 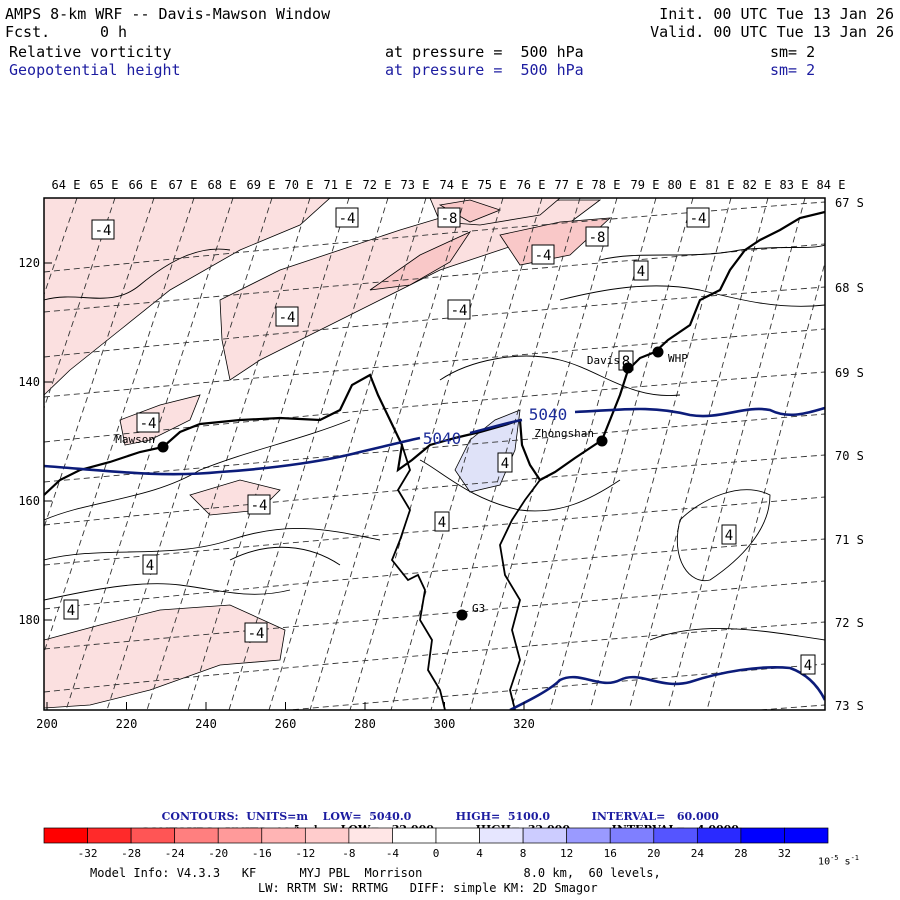 I want to click on field1-smooth: sm= 2, so click(x=793, y=52).